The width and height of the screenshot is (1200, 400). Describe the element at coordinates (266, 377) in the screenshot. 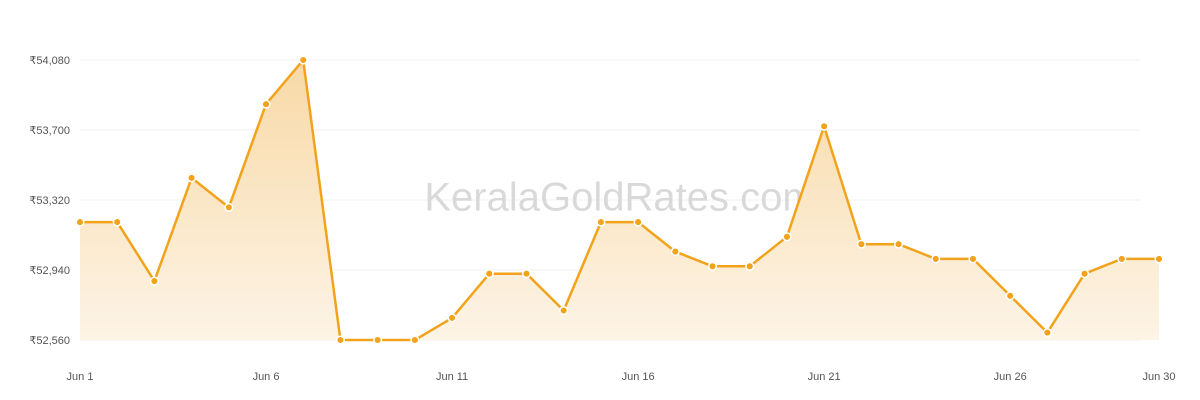

I see `x-tick-label: Jun 6` at that location.